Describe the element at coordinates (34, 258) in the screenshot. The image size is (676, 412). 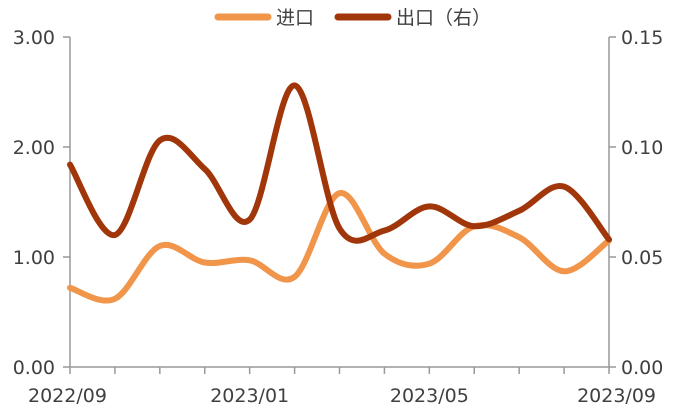
I see `left-tick-label-1: 1.00` at that location.